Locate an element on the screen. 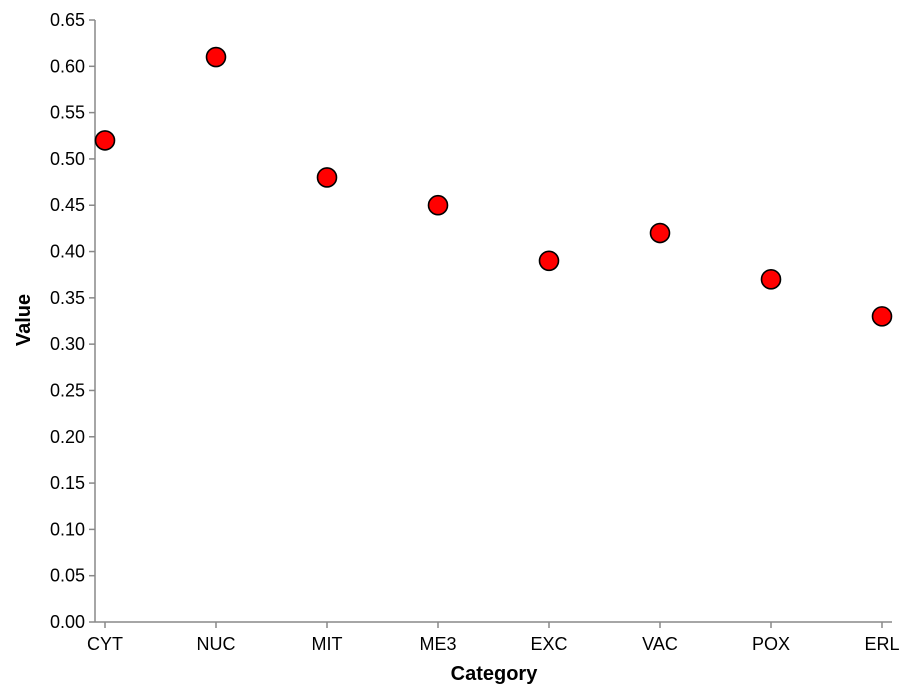 The width and height of the screenshot is (914, 699). y-tick-label: 0.00 is located at coordinates (67, 622).